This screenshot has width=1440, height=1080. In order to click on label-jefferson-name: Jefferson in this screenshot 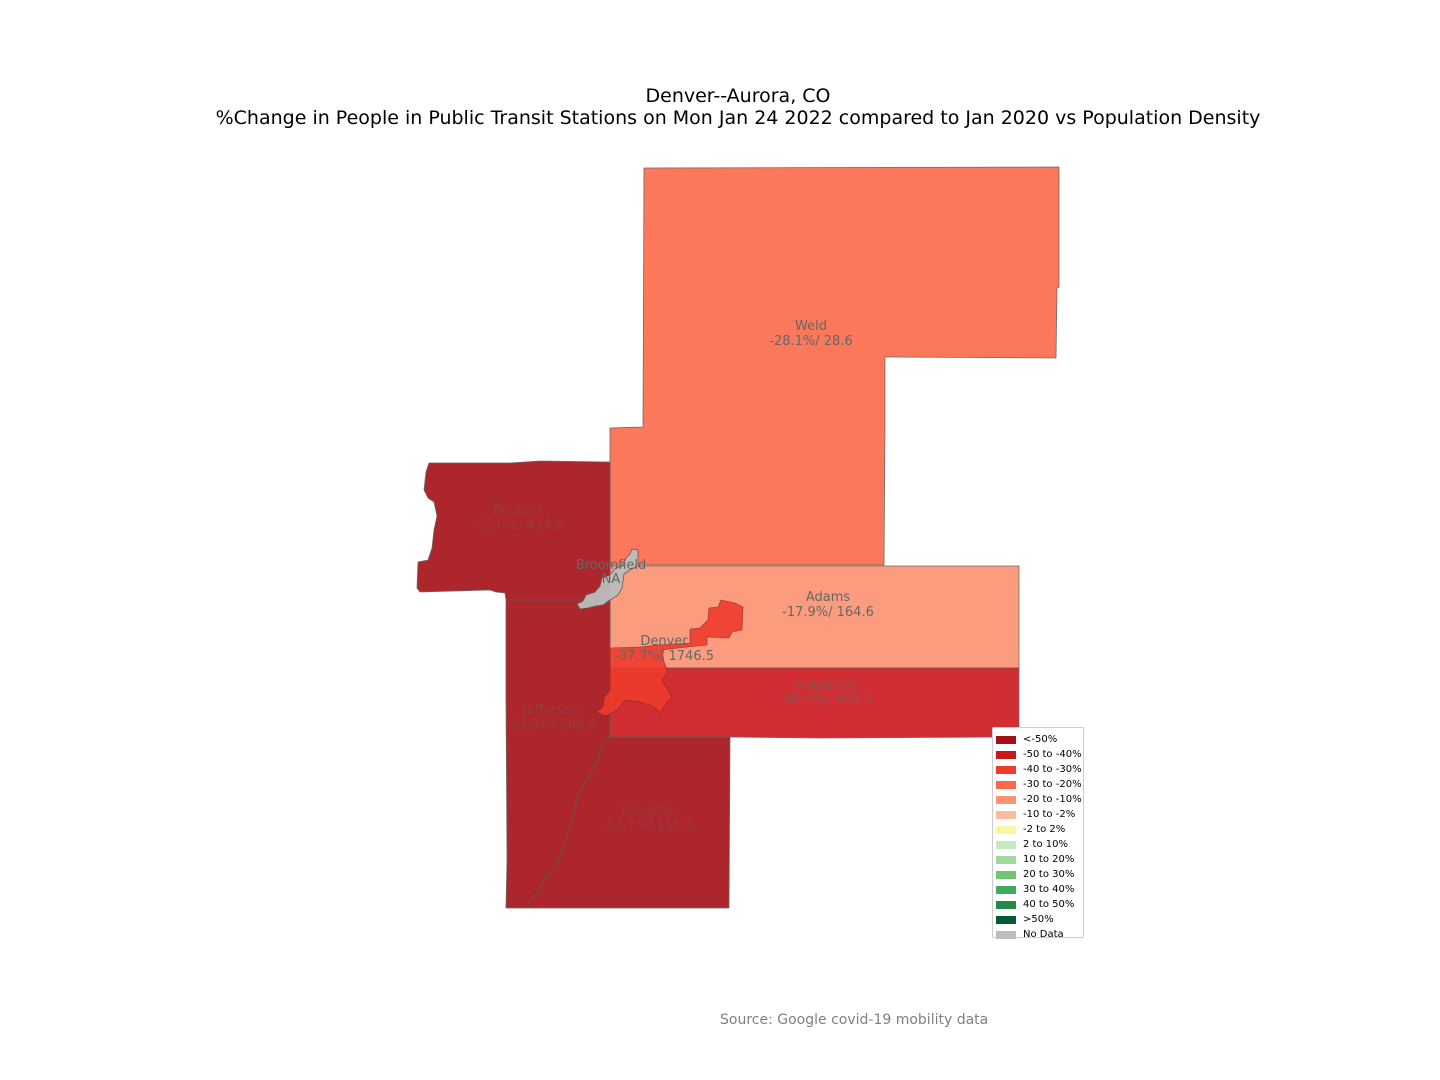, I will do `click(550, 710)`.